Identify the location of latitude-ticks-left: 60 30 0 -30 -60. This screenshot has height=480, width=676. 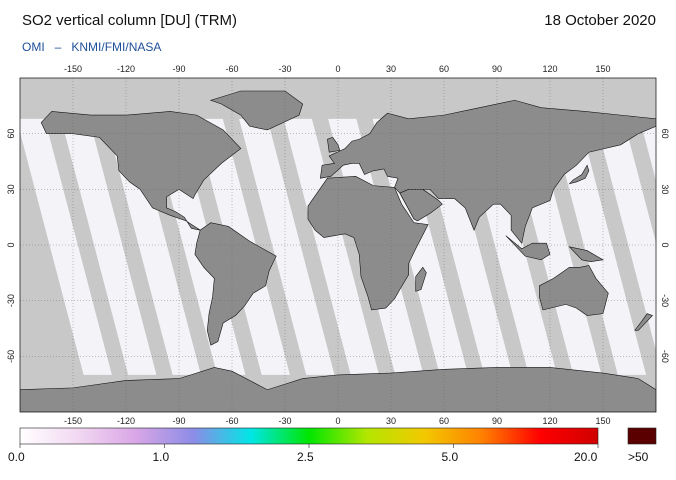
(11, 246).